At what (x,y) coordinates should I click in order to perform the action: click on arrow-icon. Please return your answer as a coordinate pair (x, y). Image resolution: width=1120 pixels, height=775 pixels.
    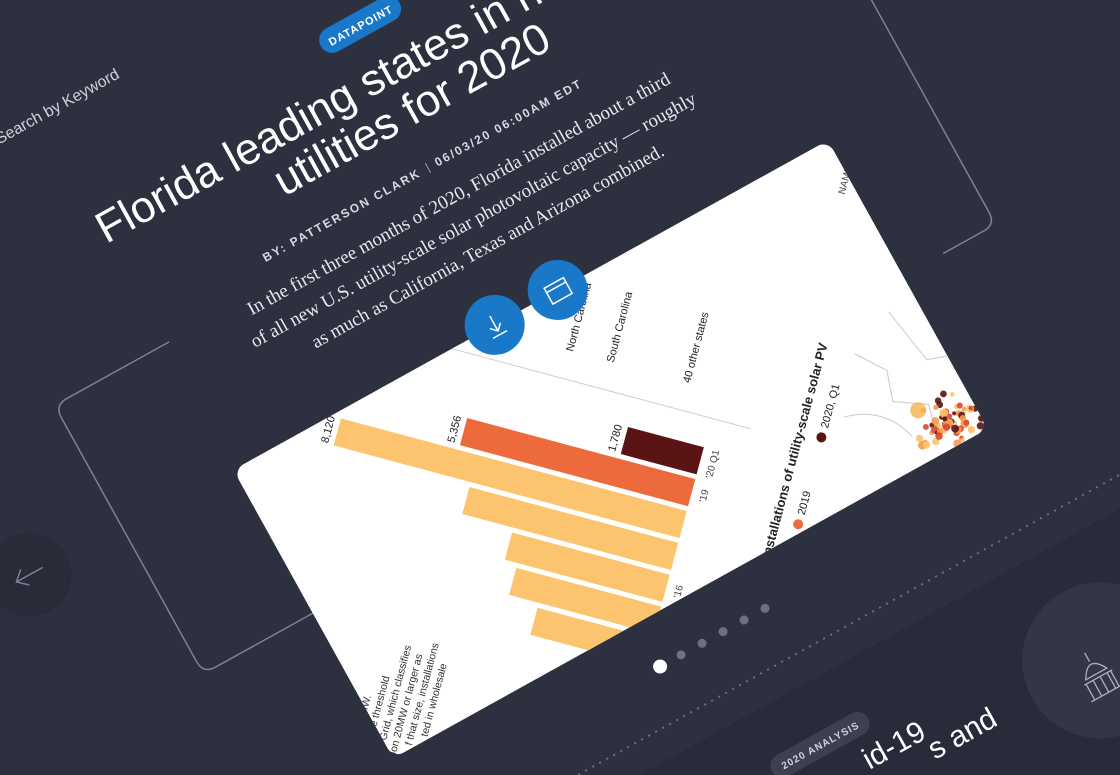
    Looking at the image, I should click on (29, 576).